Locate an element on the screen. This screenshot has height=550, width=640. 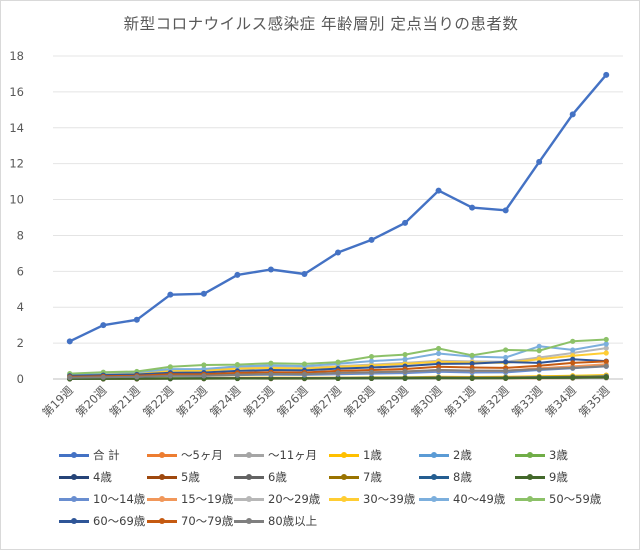
y-tick-label: 18 is located at coordinates (16, 56).